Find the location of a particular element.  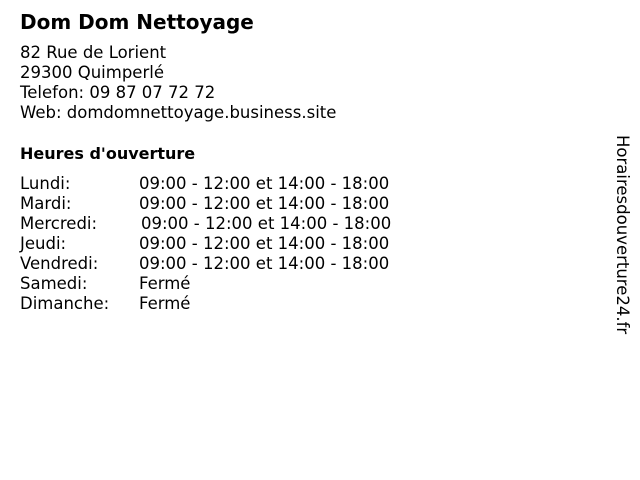

day-label: Samedi: is located at coordinates (54, 283).